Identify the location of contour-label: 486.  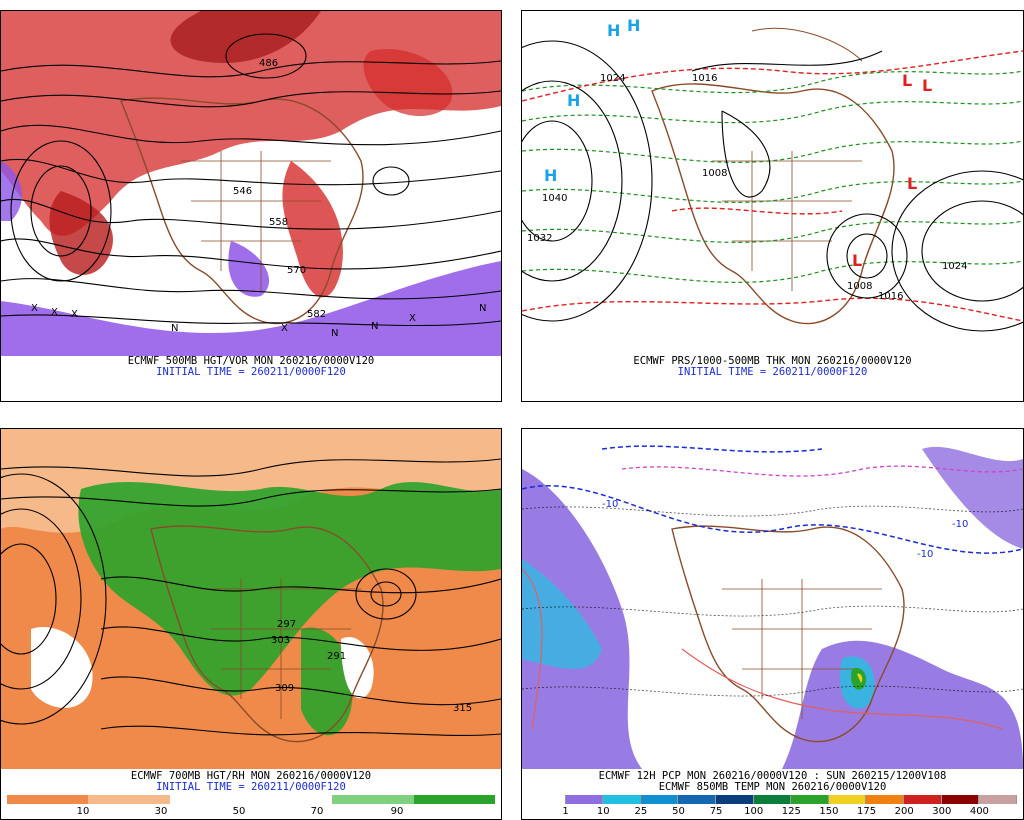
(268, 63).